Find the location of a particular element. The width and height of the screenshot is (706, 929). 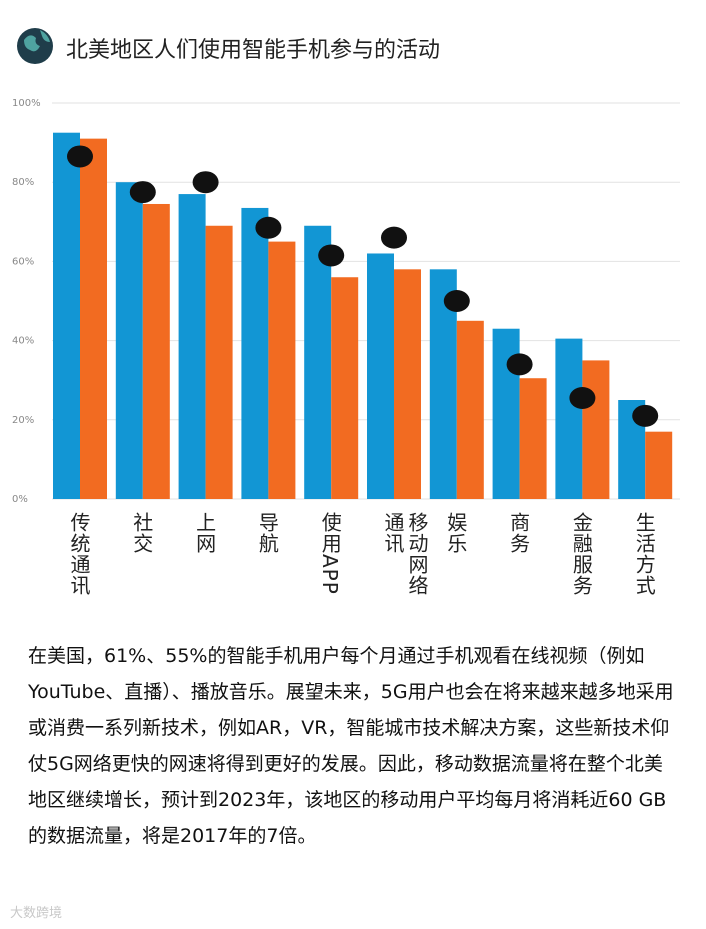

x-tick-label: 商务 is located at coordinates (518, 533).